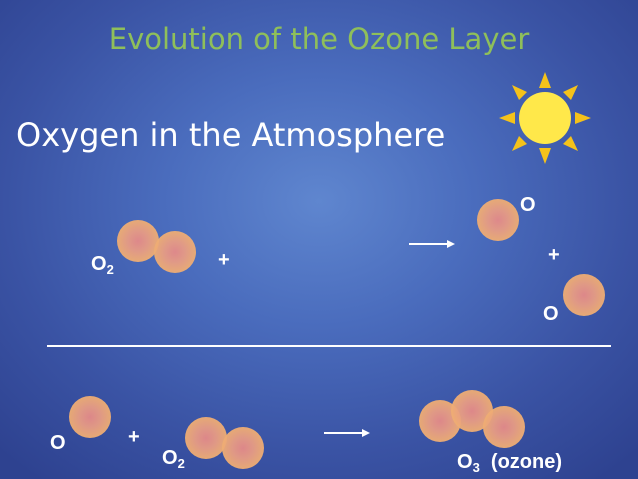  I want to click on o2-label-2: O2, so click(173, 459).